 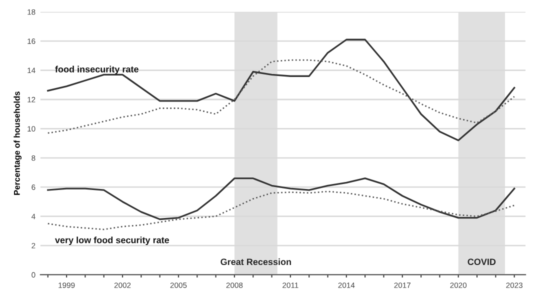 I want to click on text: very low food security rate, so click(x=112, y=241).